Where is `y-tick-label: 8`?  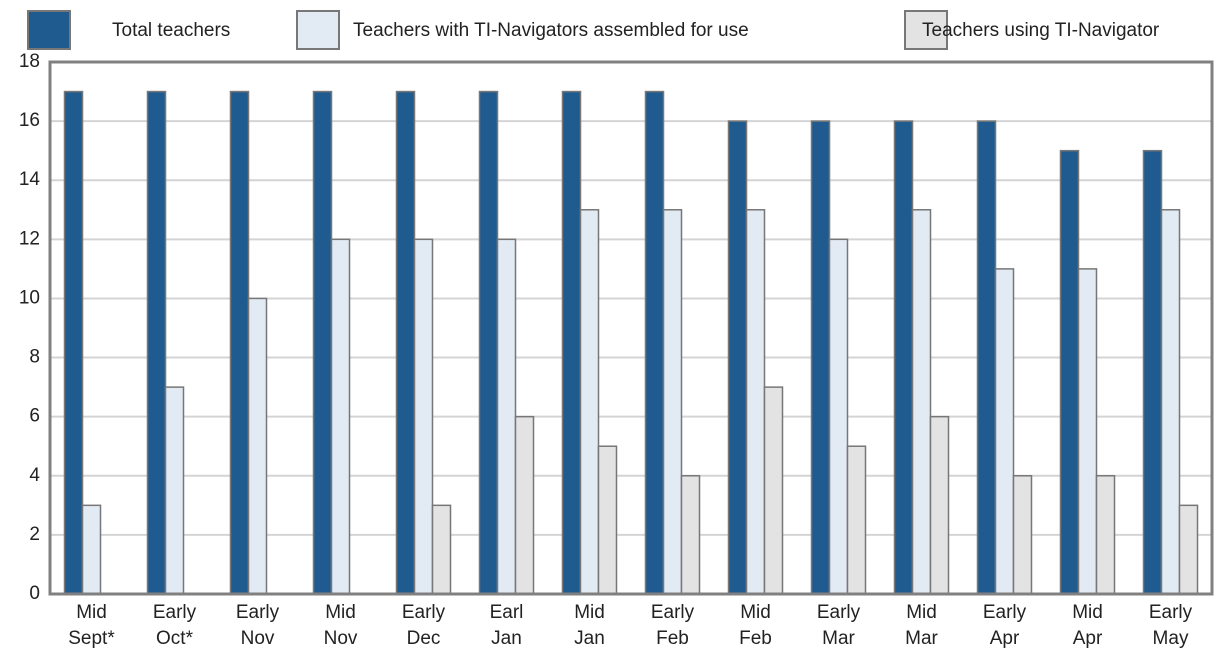
y-tick-label: 8 is located at coordinates (34, 357).